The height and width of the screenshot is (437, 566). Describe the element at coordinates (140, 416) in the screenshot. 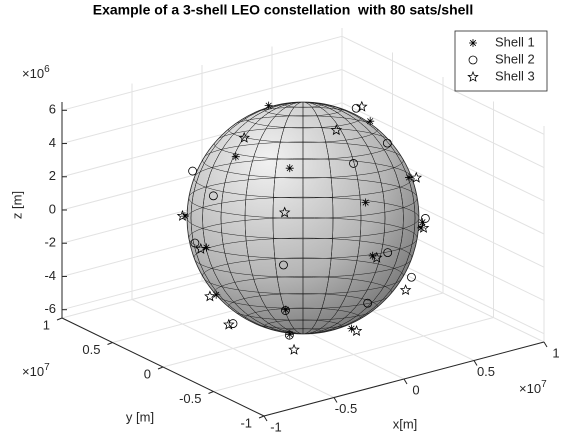

I see `y-axis-label: y [m]` at that location.